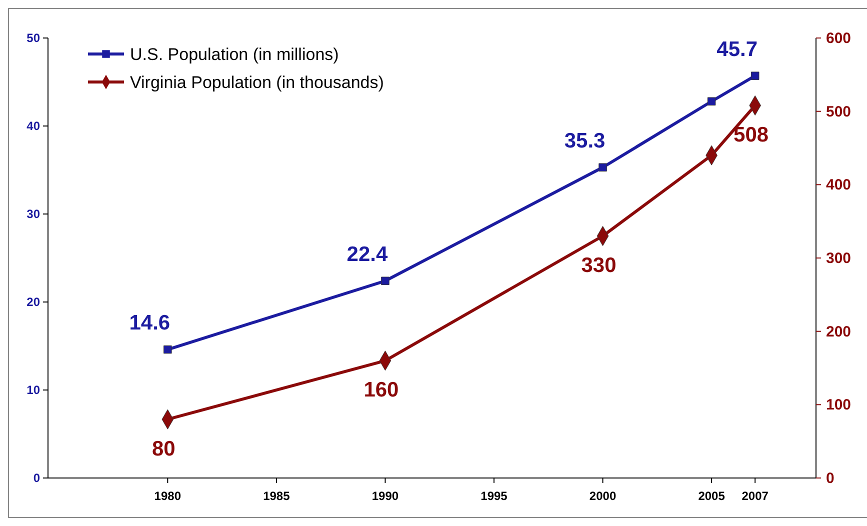 This screenshot has height=526, width=867. Describe the element at coordinates (494, 496) in the screenshot. I see `x-tick-label: 1995` at that location.